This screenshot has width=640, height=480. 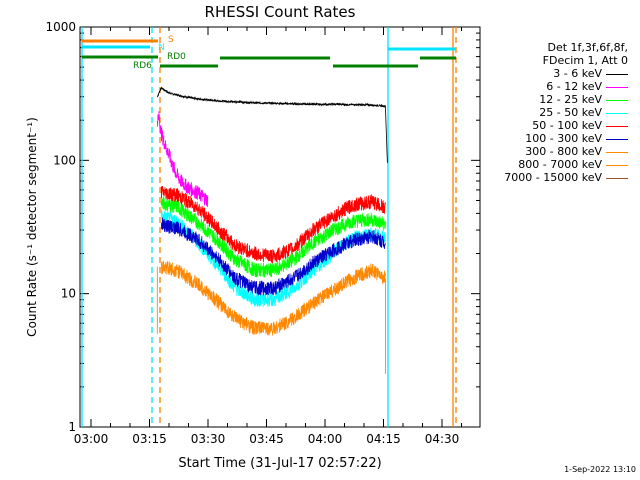 I want to click on legend-header: Det 1f,3f,6f,8f,, so click(x=587, y=47).